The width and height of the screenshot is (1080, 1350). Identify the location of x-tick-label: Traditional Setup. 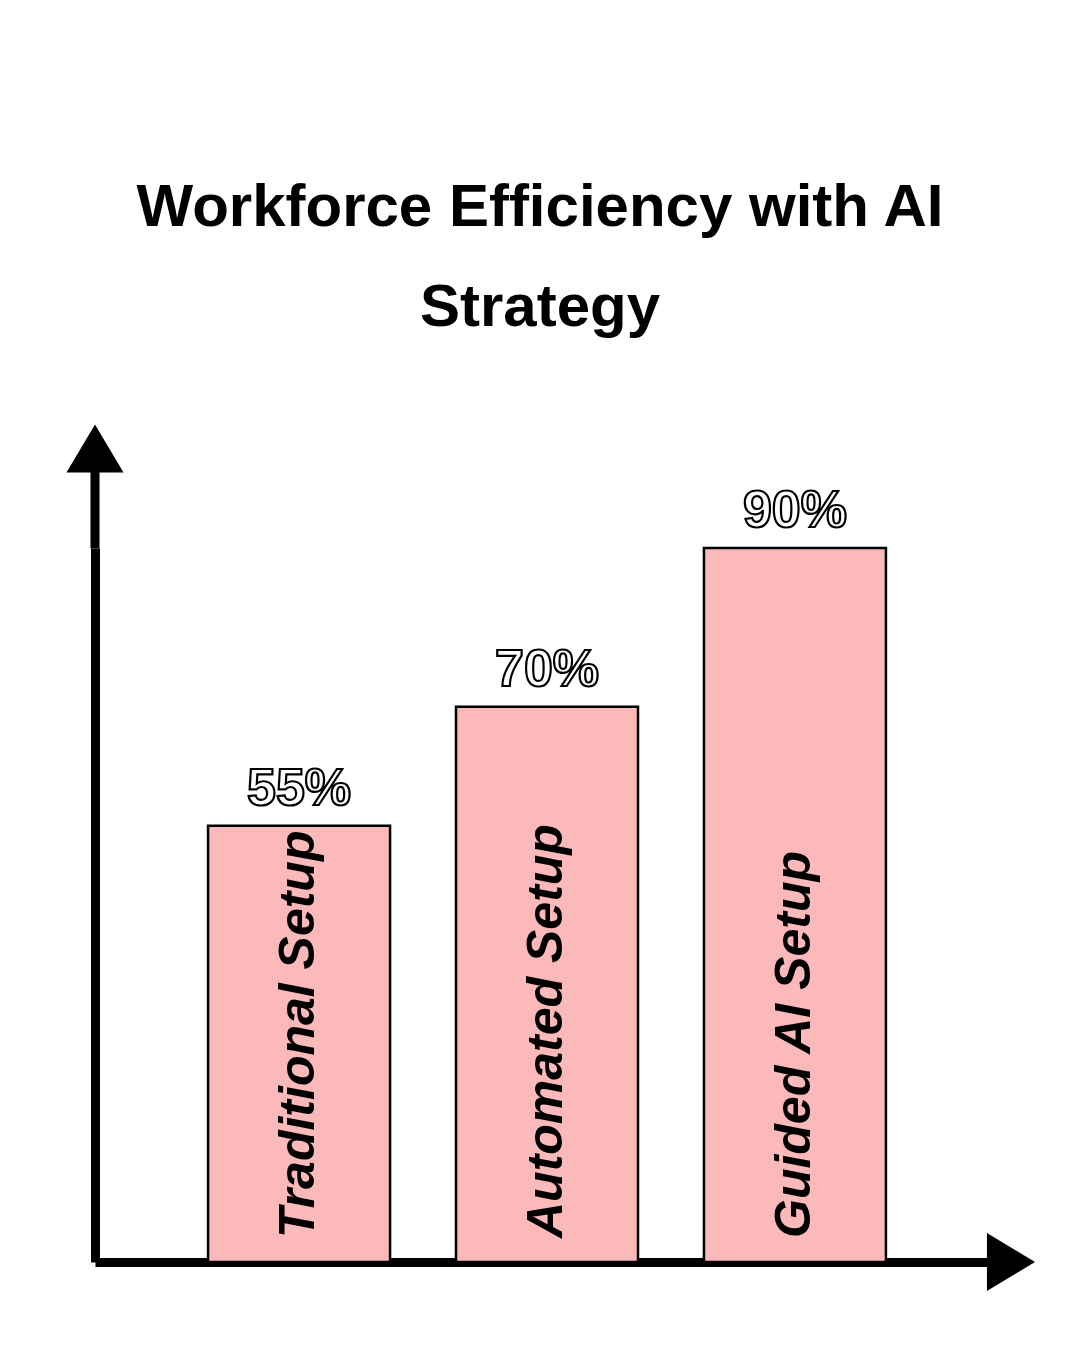
(297, 1034).